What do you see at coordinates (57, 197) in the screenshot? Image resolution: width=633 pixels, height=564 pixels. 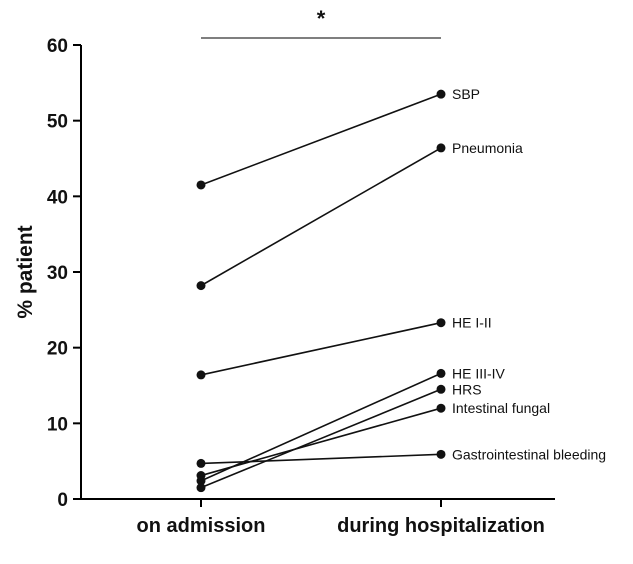 I see `y-tick-label: 40` at bounding box center [57, 197].